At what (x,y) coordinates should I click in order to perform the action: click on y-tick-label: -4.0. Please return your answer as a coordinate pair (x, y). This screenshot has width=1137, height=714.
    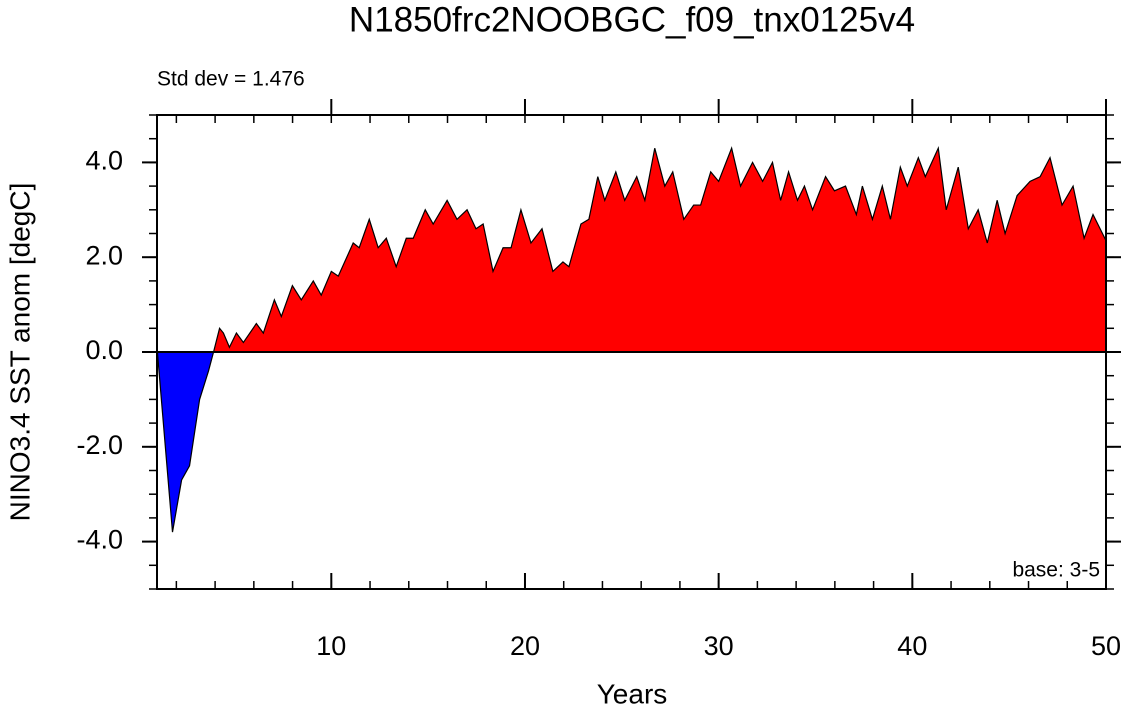
    Looking at the image, I should click on (99, 540).